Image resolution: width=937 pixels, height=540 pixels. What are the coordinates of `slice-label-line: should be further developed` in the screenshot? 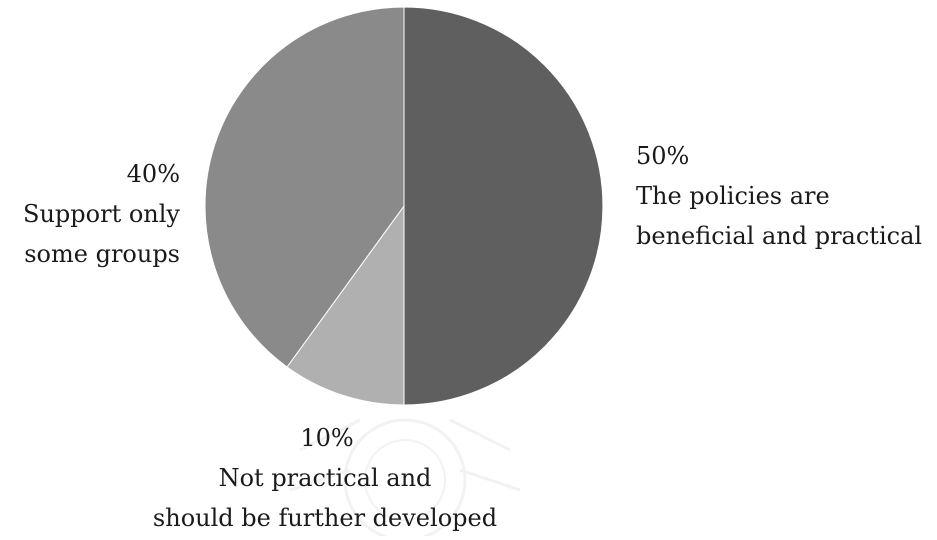 It's located at (325, 518).